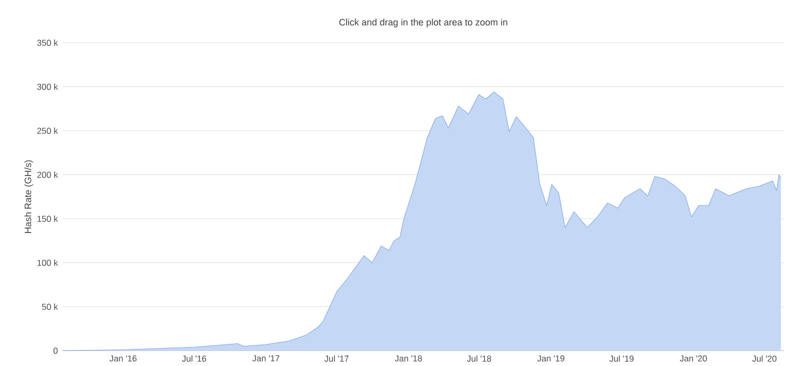 The height and width of the screenshot is (366, 800). Describe the element at coordinates (550, 358) in the screenshot. I see `x-tick-label: Jan '19` at that location.